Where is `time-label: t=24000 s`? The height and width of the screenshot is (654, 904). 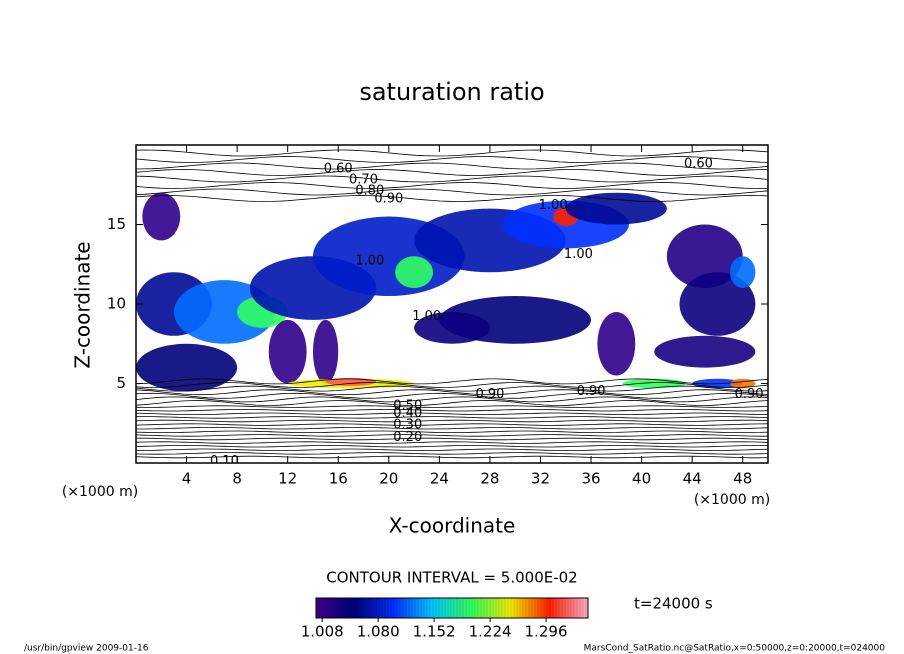 time-label: t=24000 s is located at coordinates (673, 604).